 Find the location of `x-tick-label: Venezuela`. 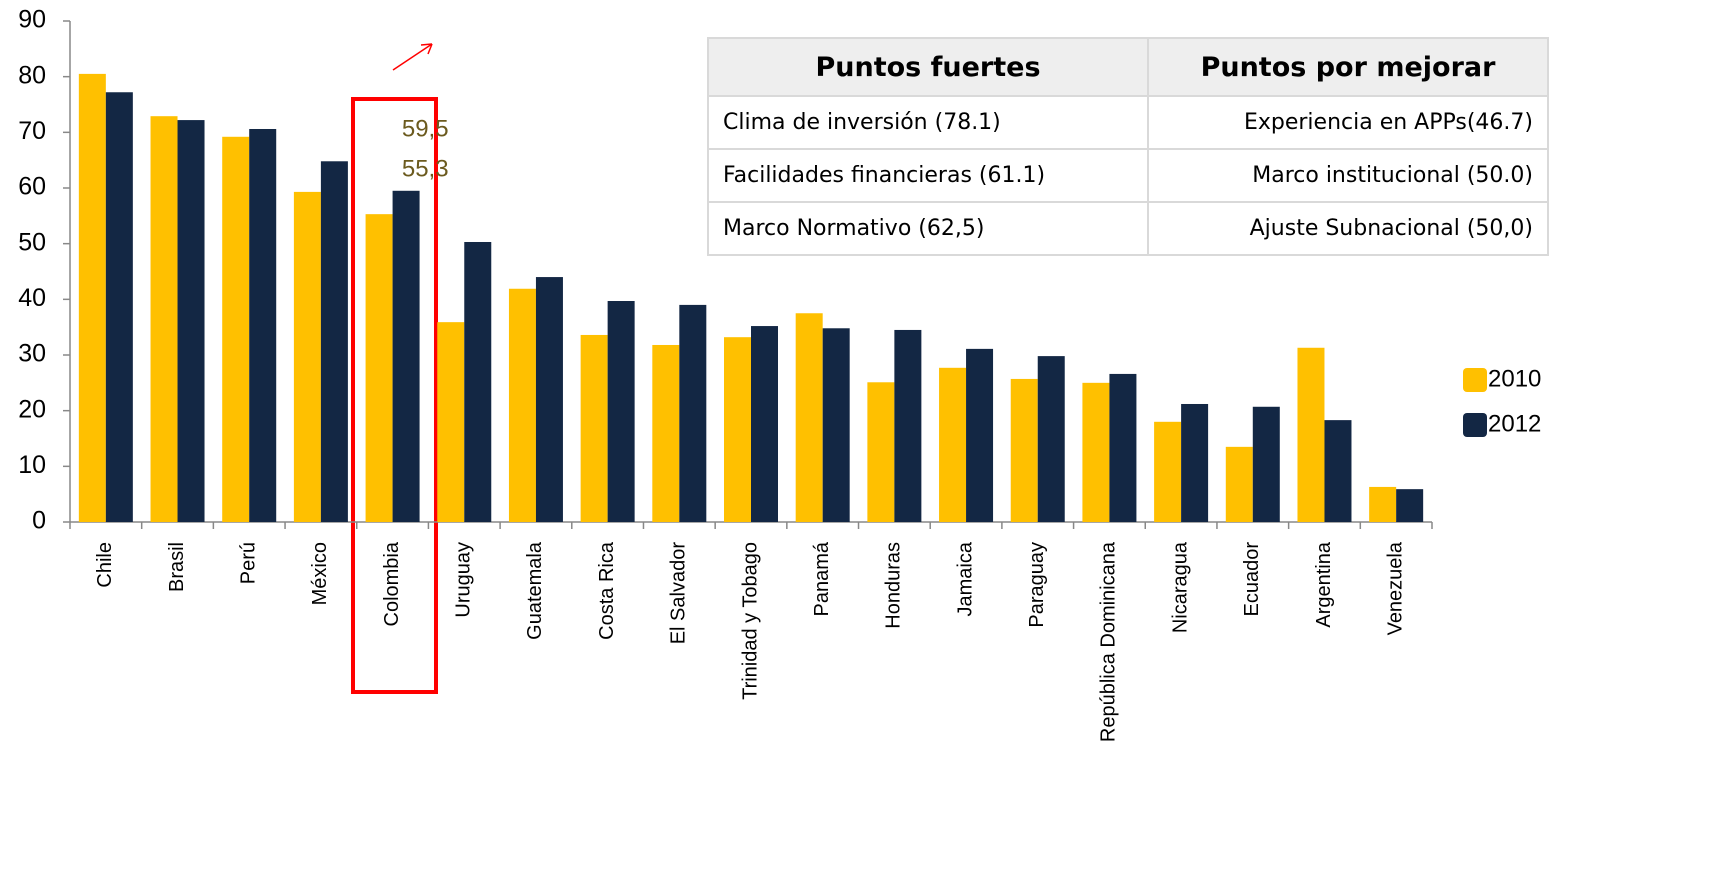

x-tick-label: Venezuela is located at coordinates (1395, 588).